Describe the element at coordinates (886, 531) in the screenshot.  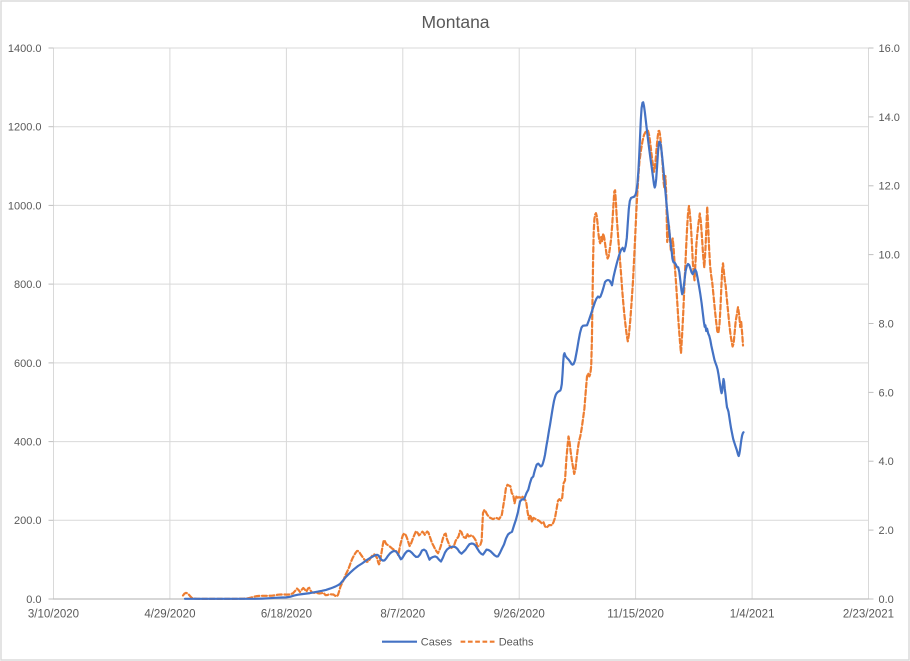
I see `svg-text: 2.0` at that location.